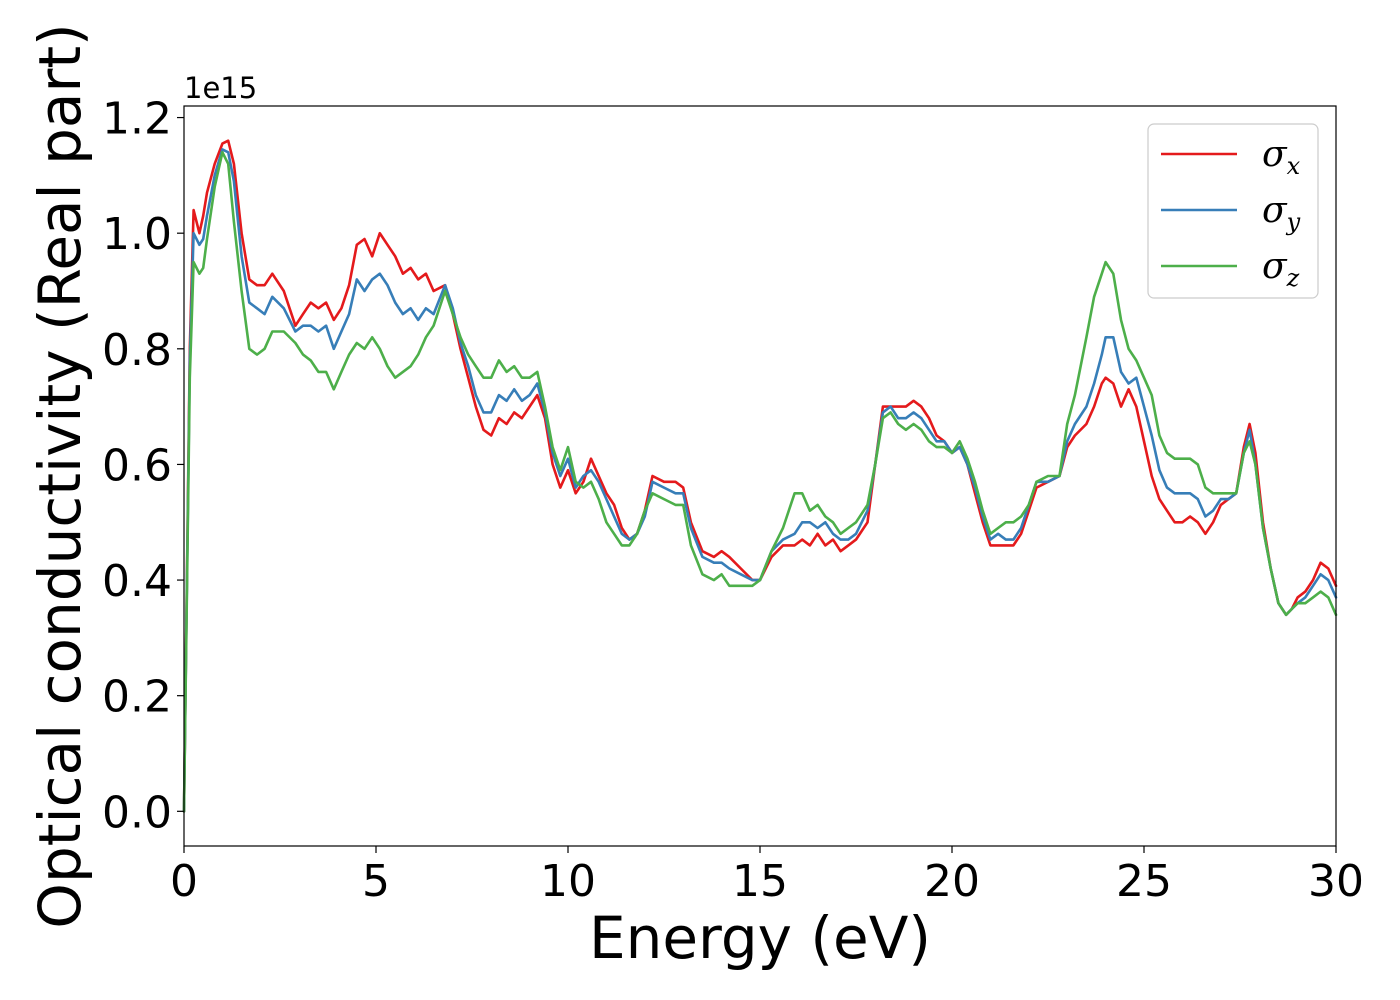 The image size is (1400, 1000). Describe the element at coordinates (60, 475) in the screenshot. I see `y-axis-label: Optical conductivity (Real part)` at that location.